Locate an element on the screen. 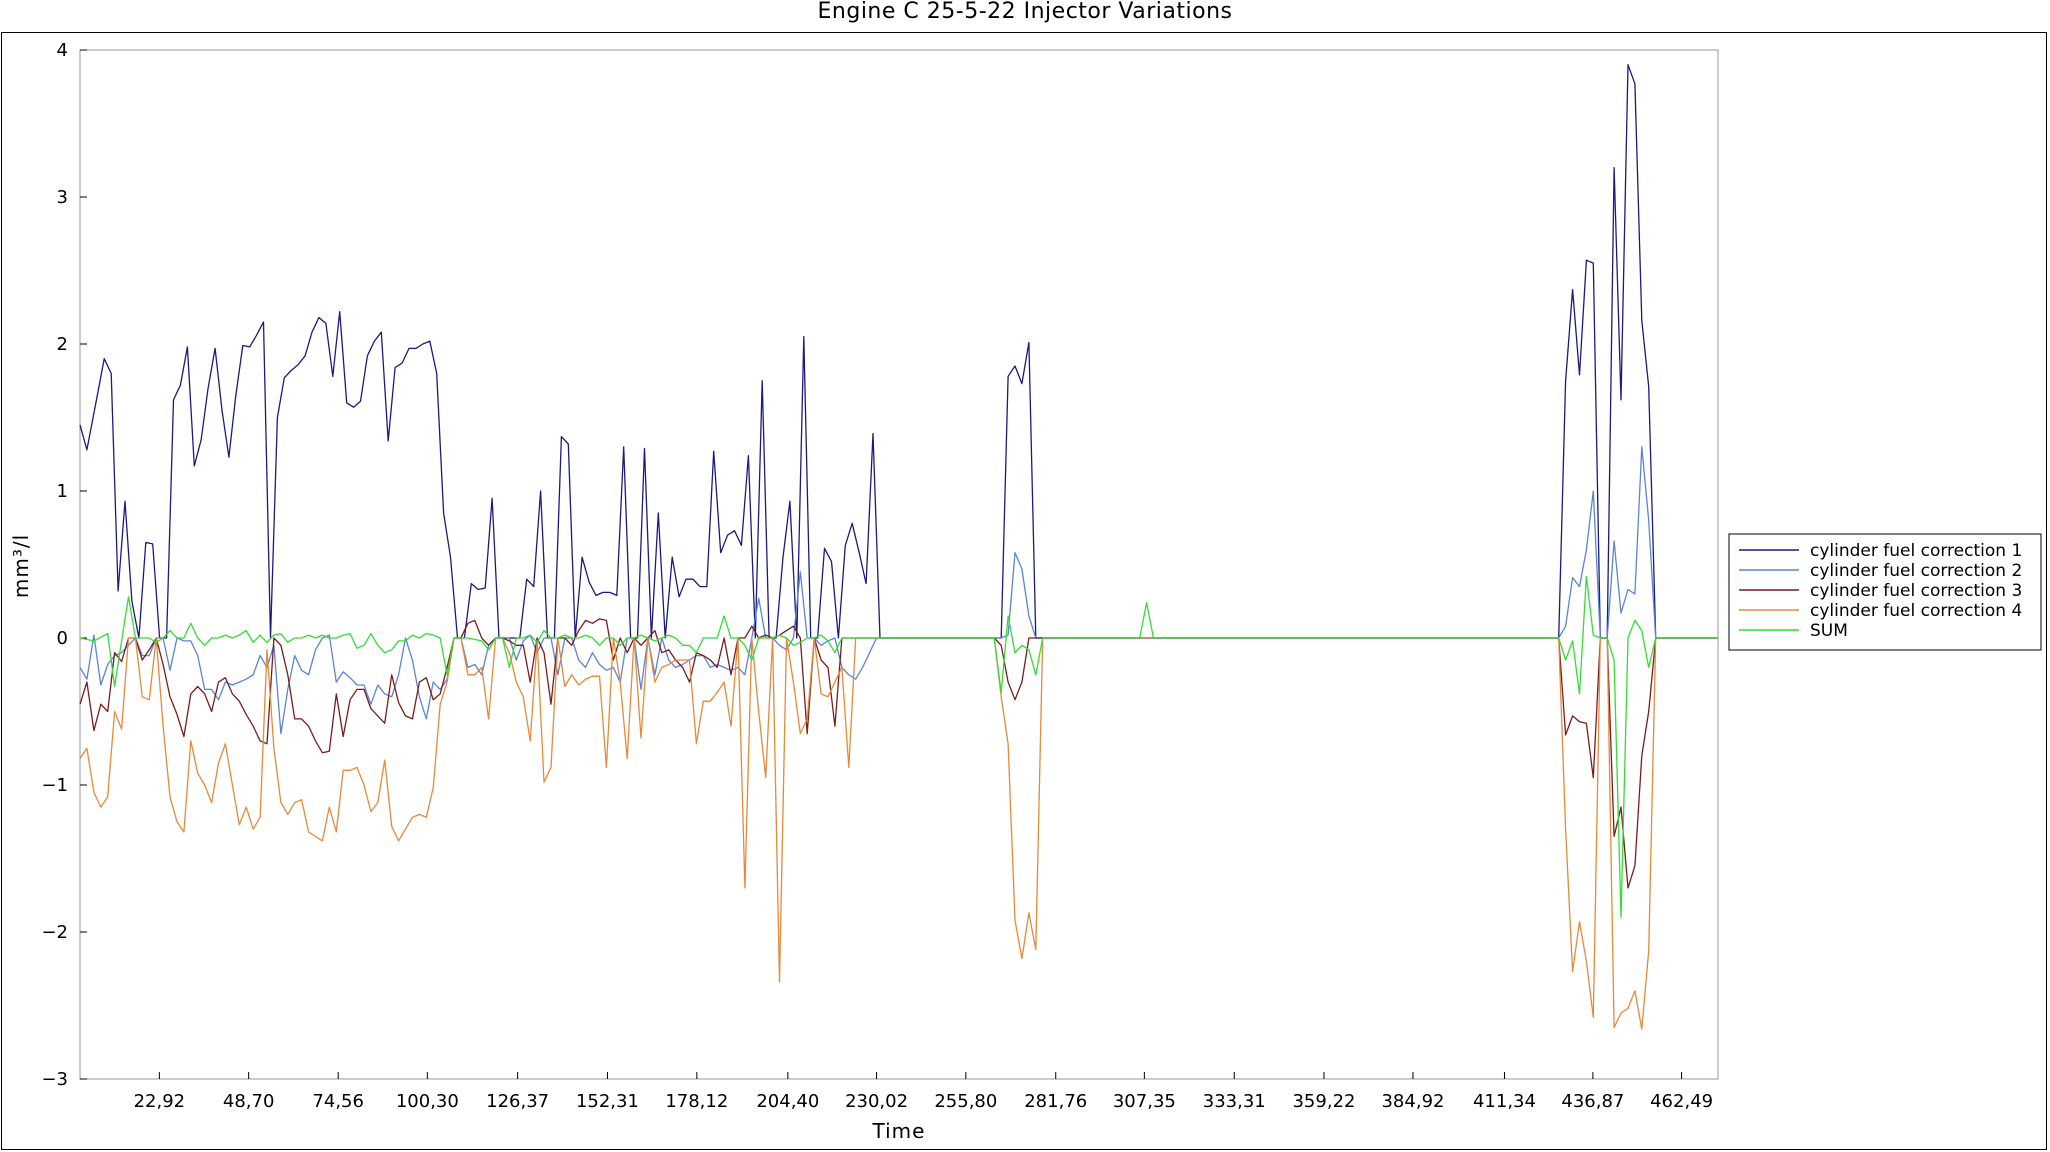  x-tick-label: 204,40 is located at coordinates (787, 1101).